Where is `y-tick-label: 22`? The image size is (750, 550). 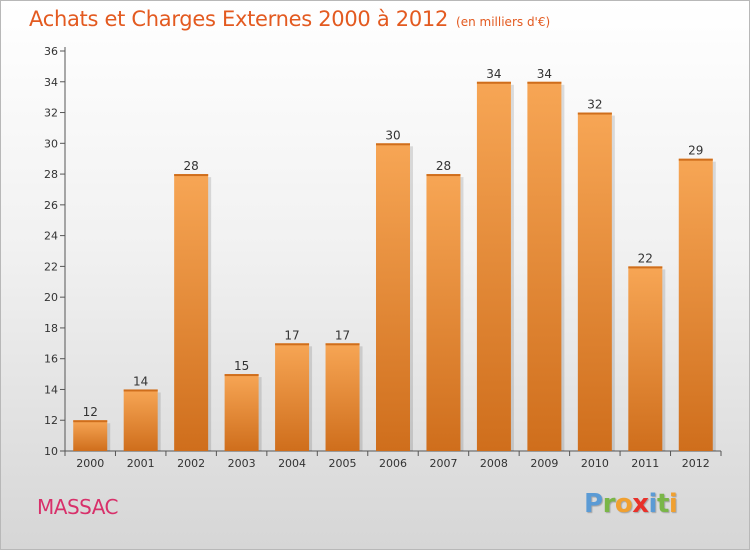 y-tick-label: 22 is located at coordinates (51, 266).